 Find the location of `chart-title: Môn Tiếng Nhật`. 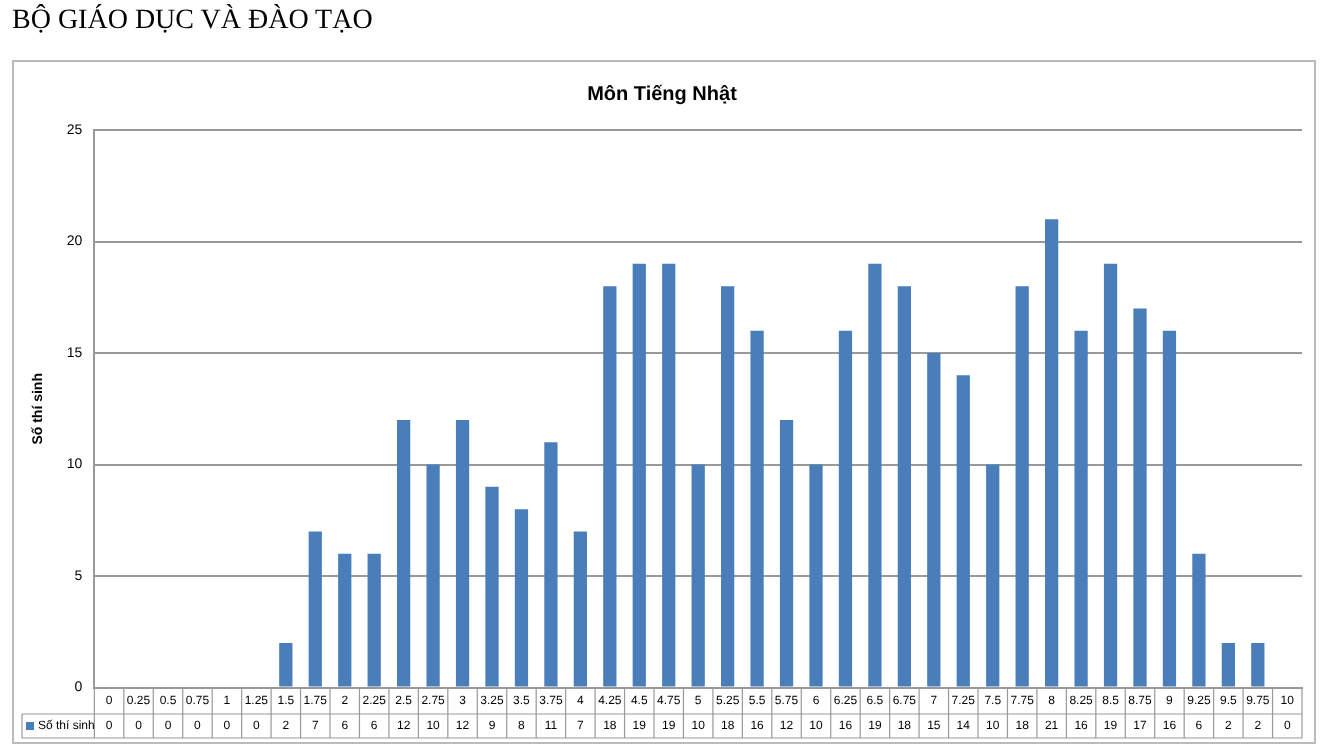

chart-title: Môn Tiếng Nhật is located at coordinates (663, 94).